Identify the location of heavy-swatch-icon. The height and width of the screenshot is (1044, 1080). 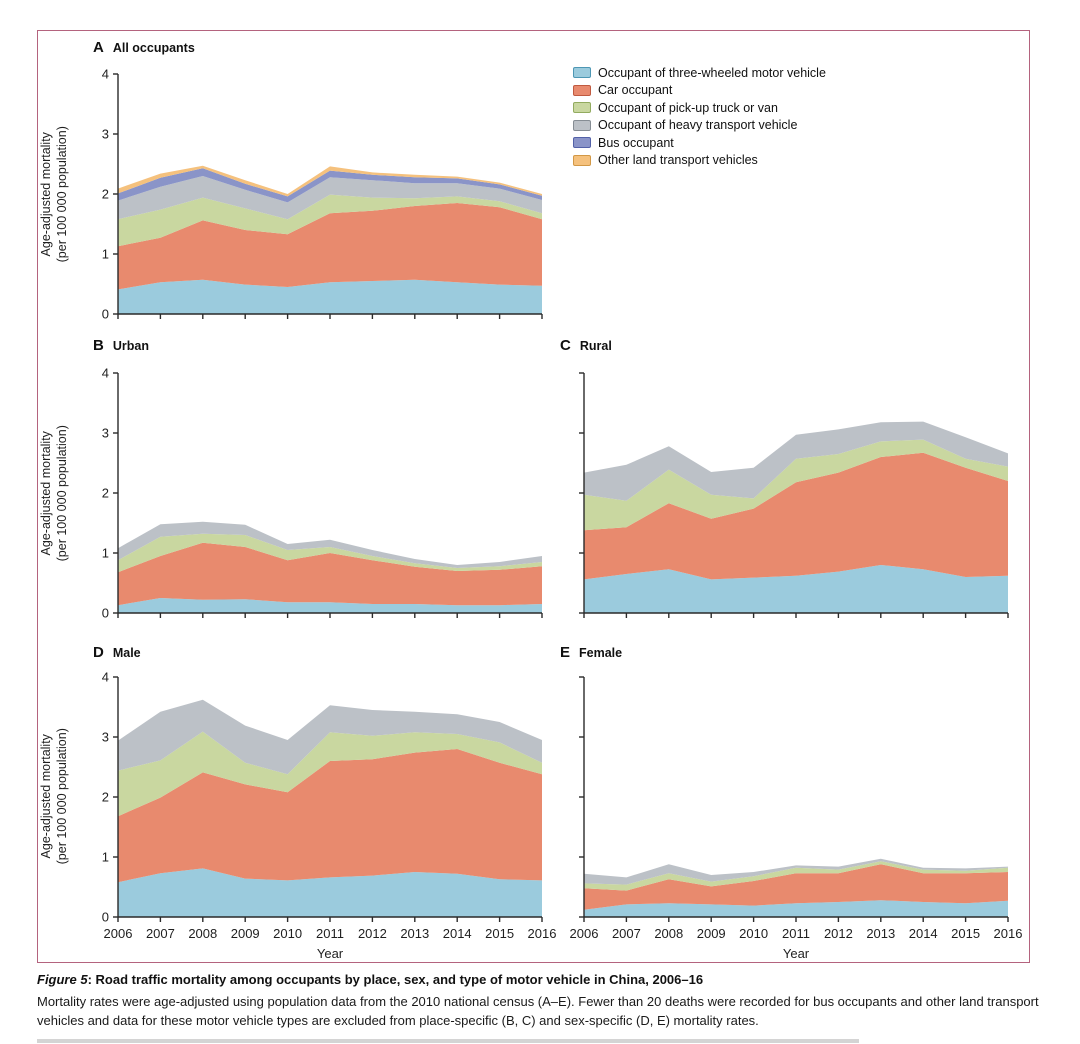
(582, 125).